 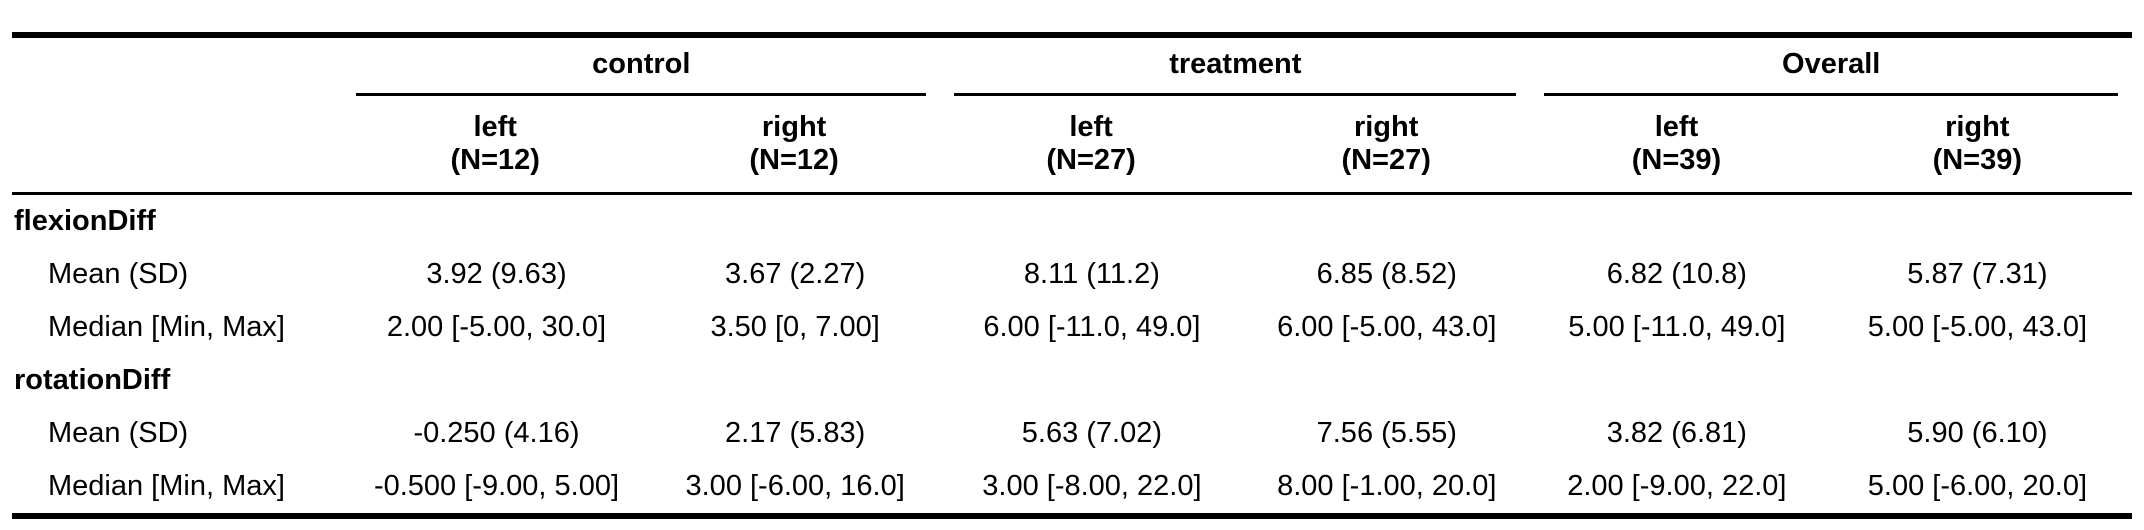 I want to click on group-header-label: Overall, so click(x=1831, y=63).